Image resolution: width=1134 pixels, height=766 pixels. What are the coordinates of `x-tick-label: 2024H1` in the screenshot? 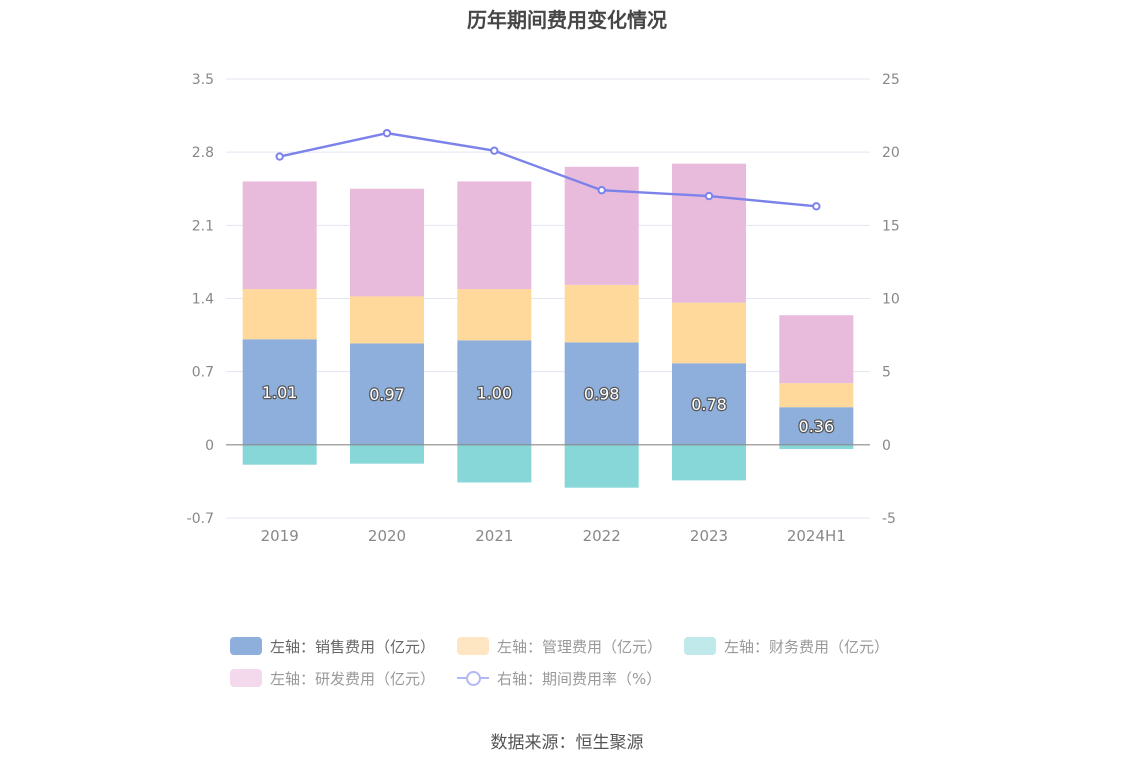 It's located at (816, 536).